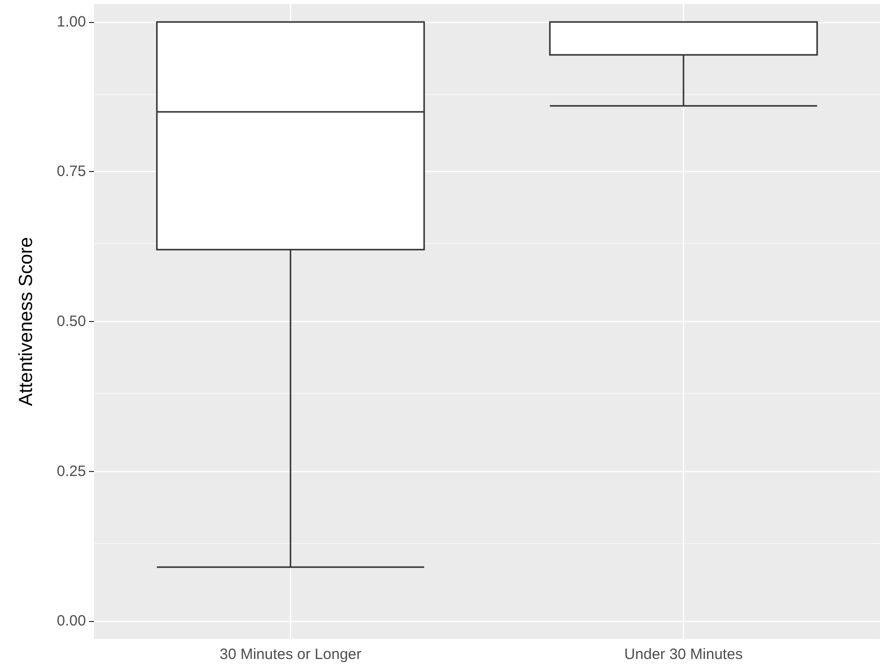 The height and width of the screenshot is (669, 884). What do you see at coordinates (71, 621) in the screenshot?
I see `y-tick-label: 0.00` at bounding box center [71, 621].